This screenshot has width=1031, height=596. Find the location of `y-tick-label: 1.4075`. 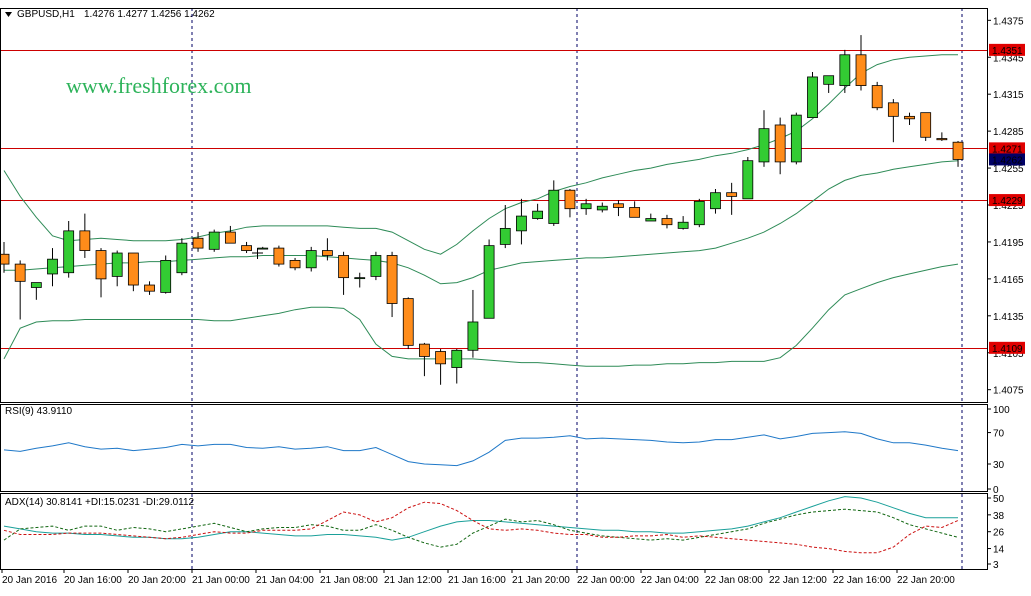

y-tick-label: 1.4075 is located at coordinates (1008, 391).